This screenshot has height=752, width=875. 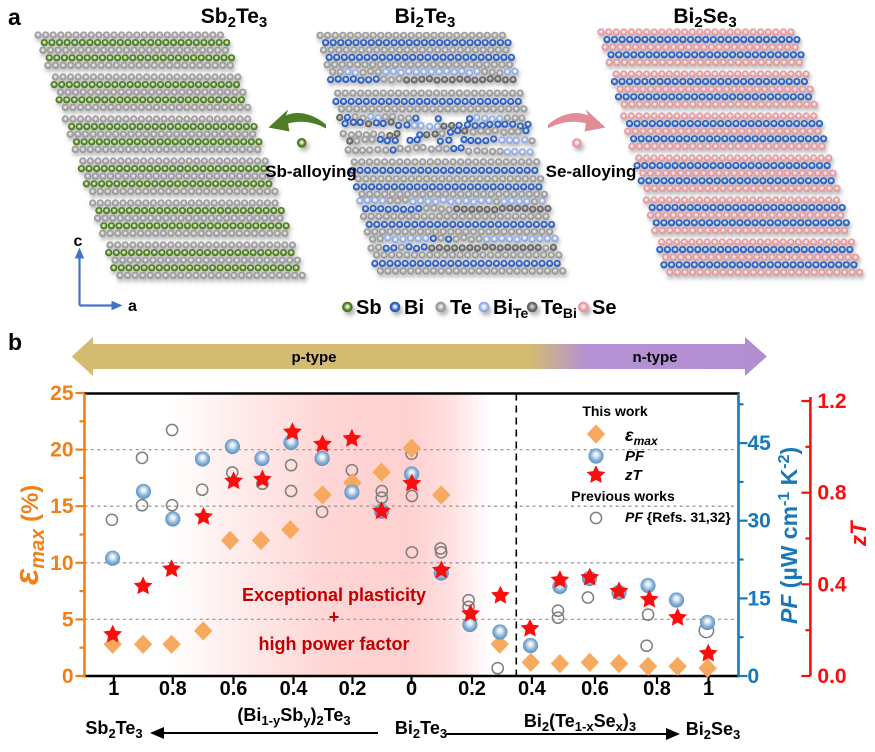 I want to click on svg-text: 0.0, so click(x=831, y=676).